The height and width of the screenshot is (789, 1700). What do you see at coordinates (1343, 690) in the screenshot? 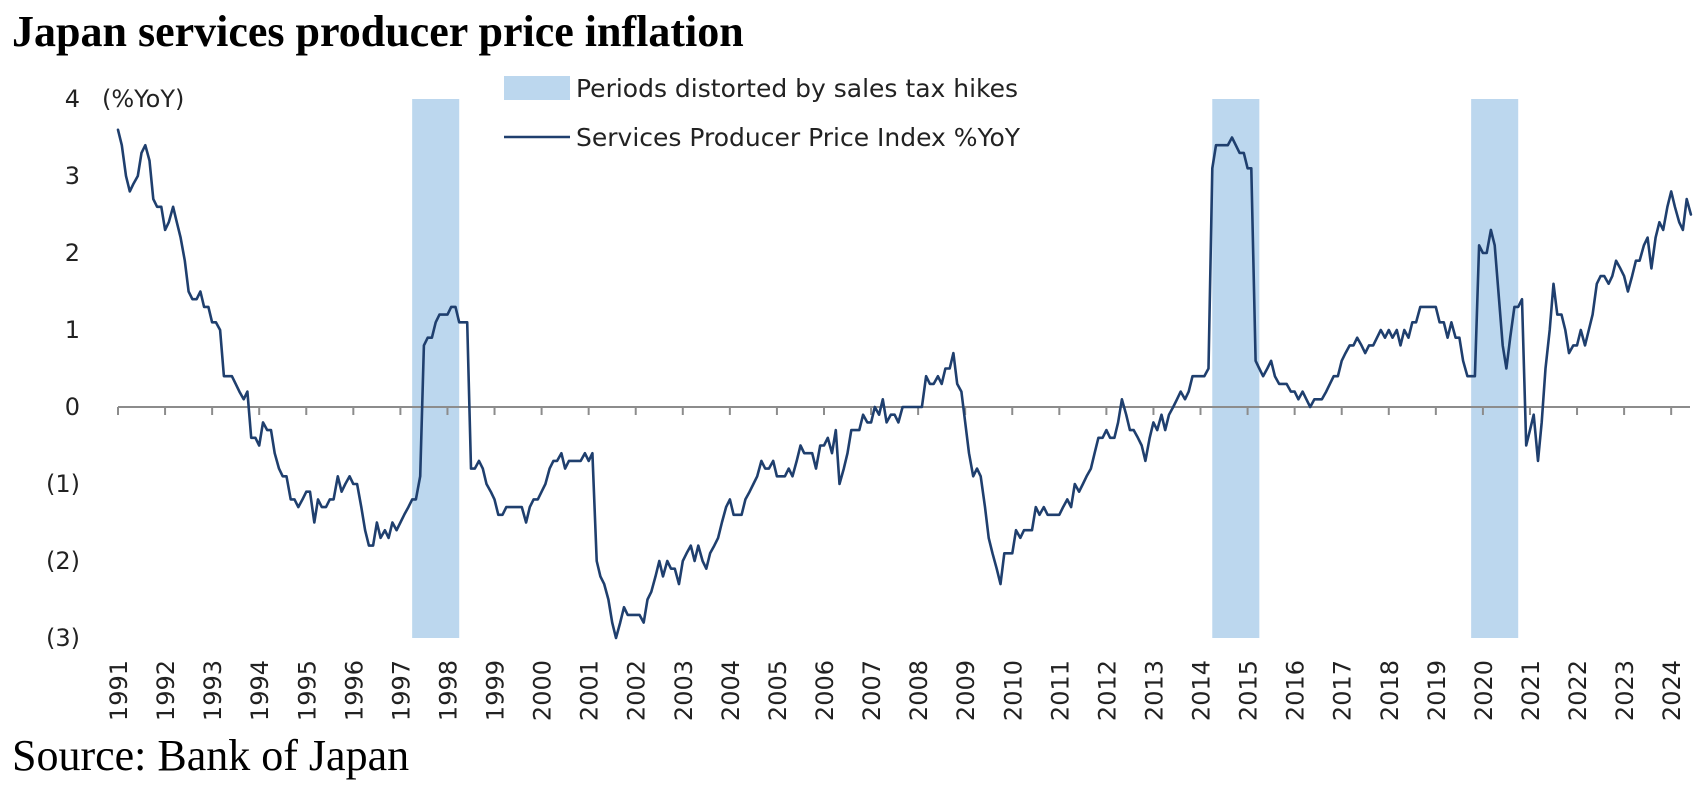
I see `x-tick-label: 2017` at bounding box center [1343, 690].